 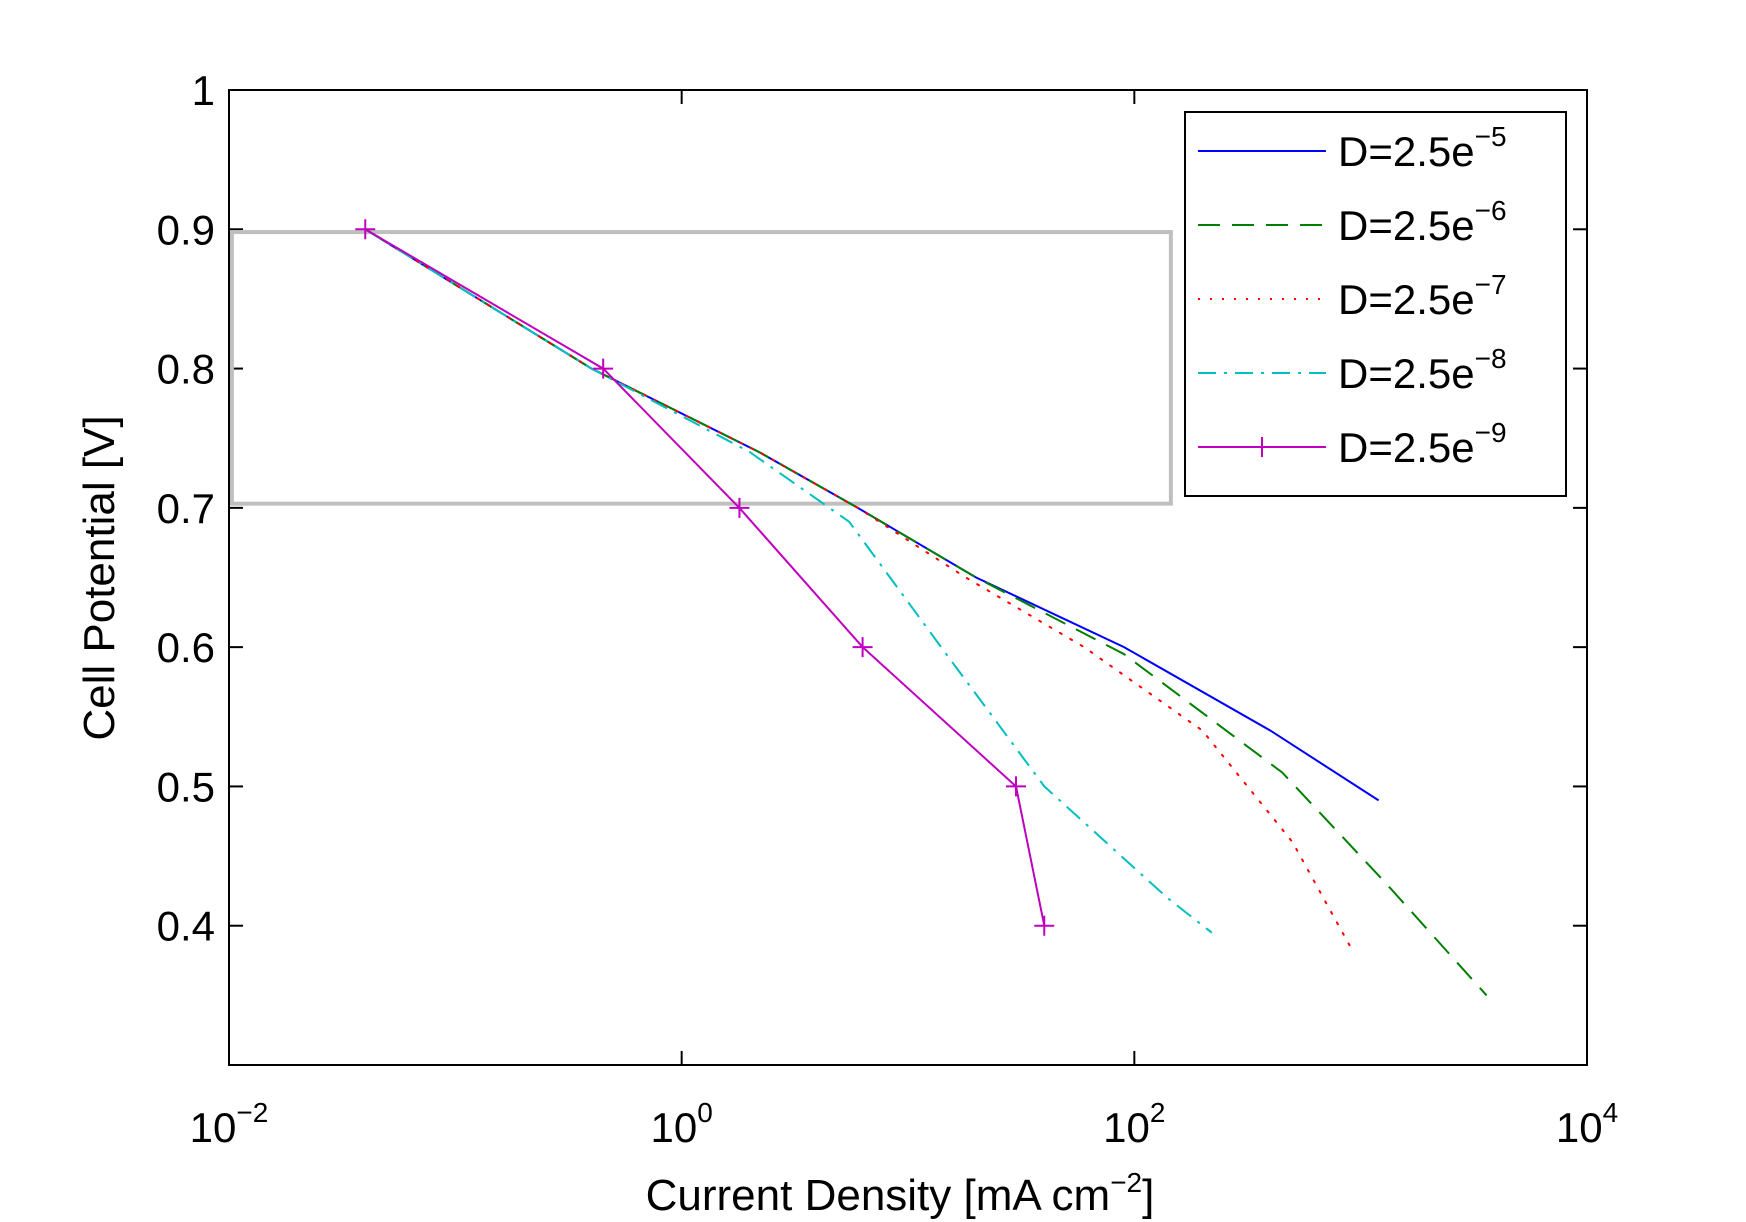 I want to click on legend-label: D=2.5e−6, so click(x=1422, y=222).